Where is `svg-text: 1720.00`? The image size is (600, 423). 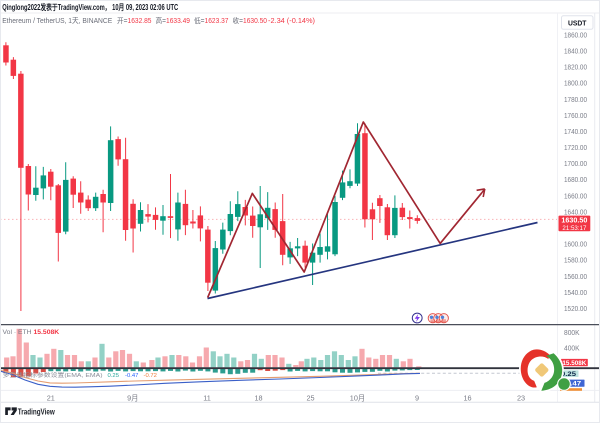 svg-text: 1720.00 is located at coordinates (575, 147).